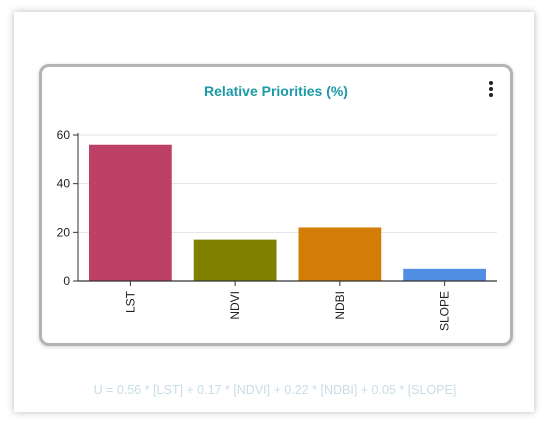 Image resolution: width=550 pixels, height=423 pixels. Describe the element at coordinates (445, 274) in the screenshot. I see `bar-slope` at that location.